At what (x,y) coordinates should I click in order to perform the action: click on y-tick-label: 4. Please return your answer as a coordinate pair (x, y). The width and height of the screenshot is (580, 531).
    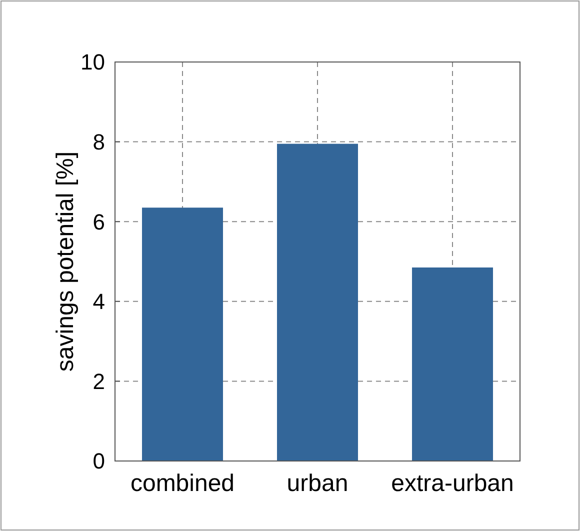
    Looking at the image, I should click on (98, 301).